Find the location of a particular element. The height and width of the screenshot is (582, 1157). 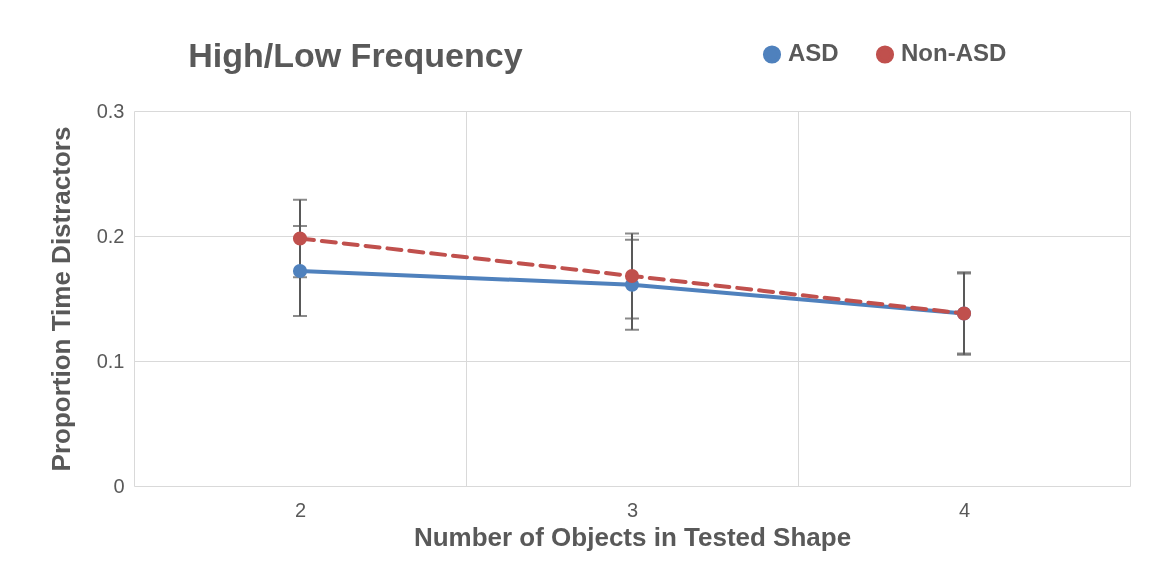

y-tick-label: 0 is located at coordinates (119, 485).